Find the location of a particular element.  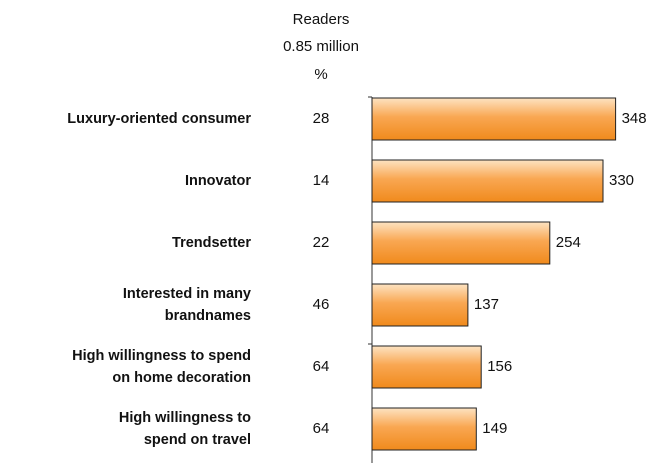

value-label: 330 is located at coordinates (621, 180).